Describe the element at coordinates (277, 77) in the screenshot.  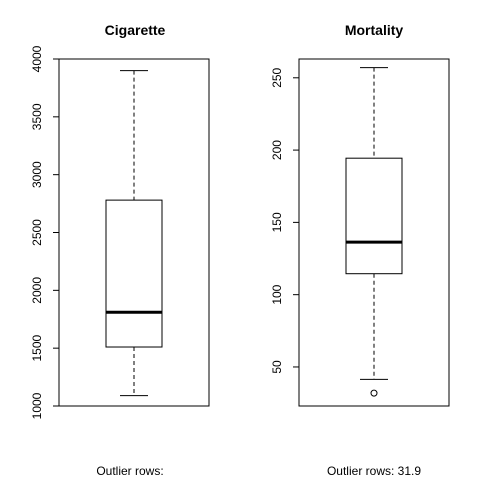
I see `y-tick-label: 250` at that location.